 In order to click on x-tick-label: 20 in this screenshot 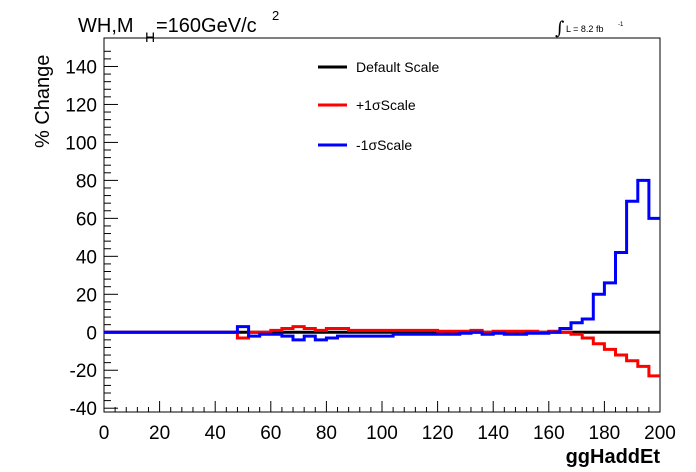, I will do `click(159, 433)`.